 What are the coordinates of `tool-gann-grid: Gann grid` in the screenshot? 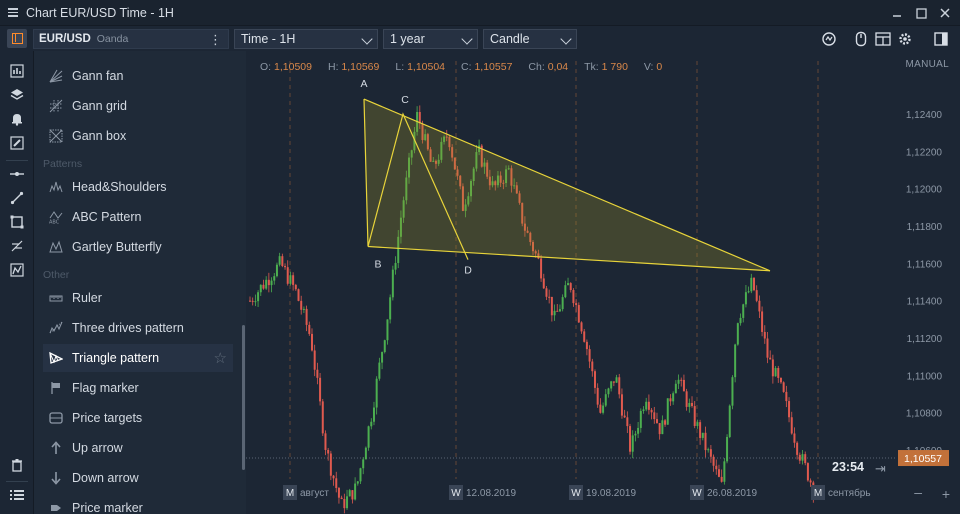 It's located at (138, 106).